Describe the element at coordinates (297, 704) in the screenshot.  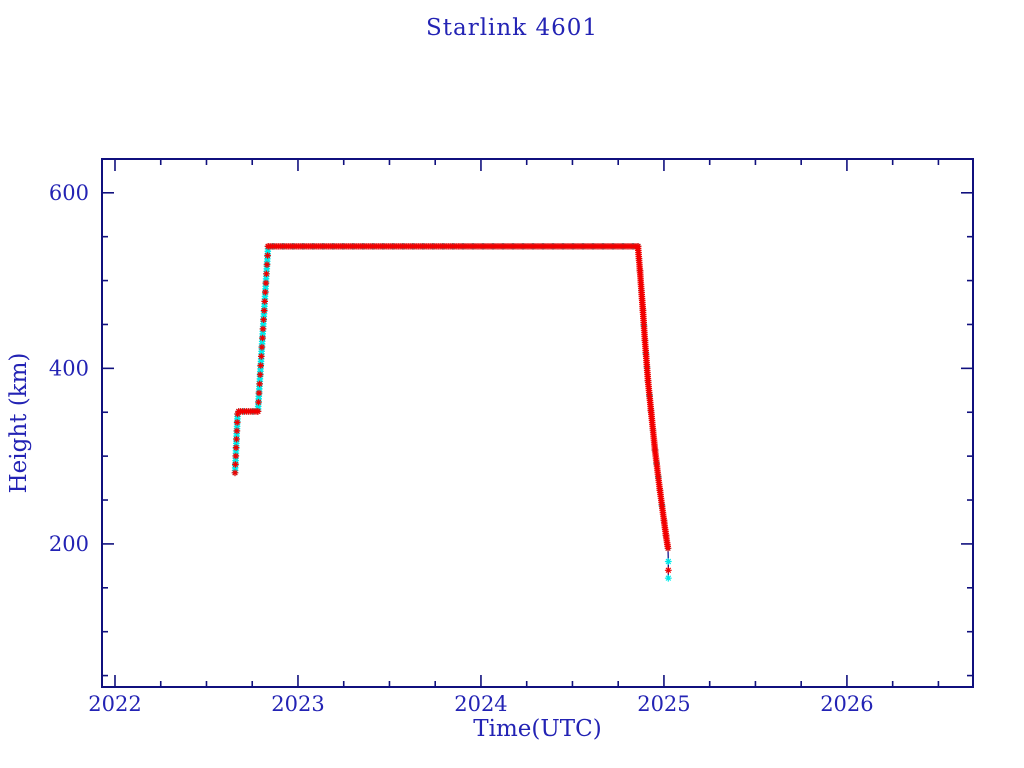
I see `x-tick-label: 2023` at that location.